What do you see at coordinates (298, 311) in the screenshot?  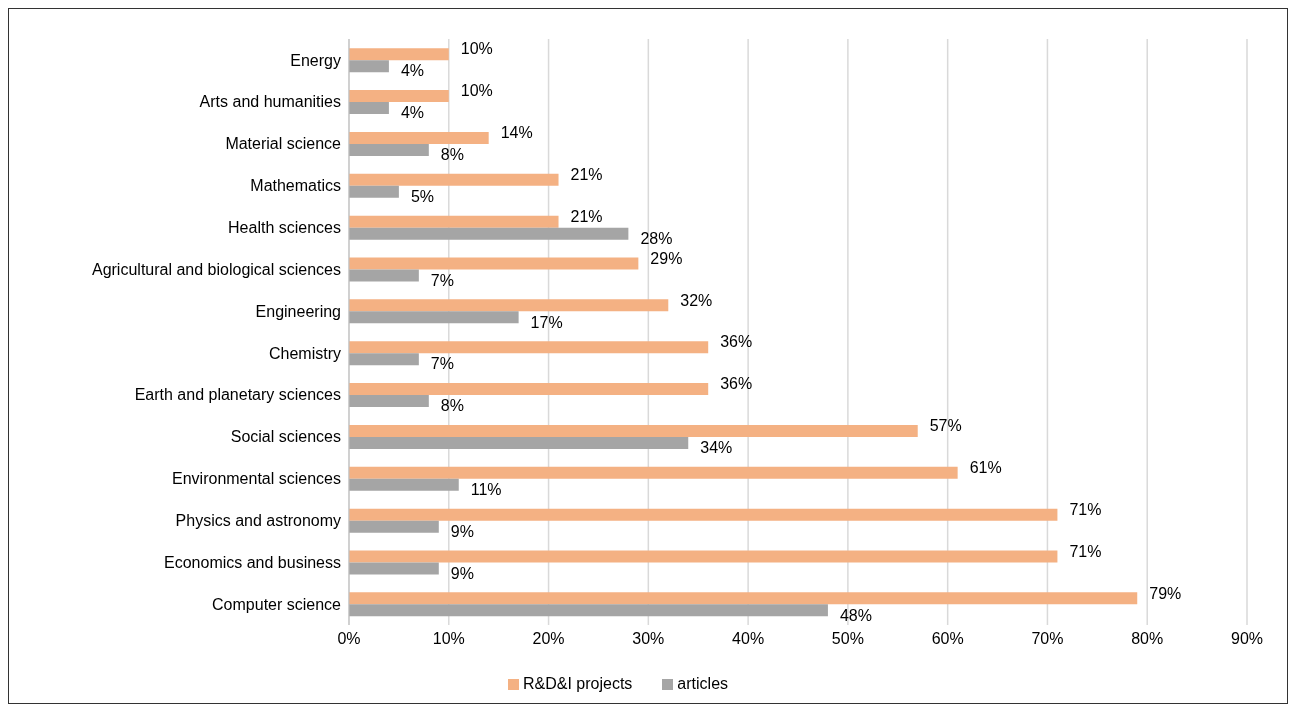 I see `y-tick-label: Engineering` at bounding box center [298, 311].